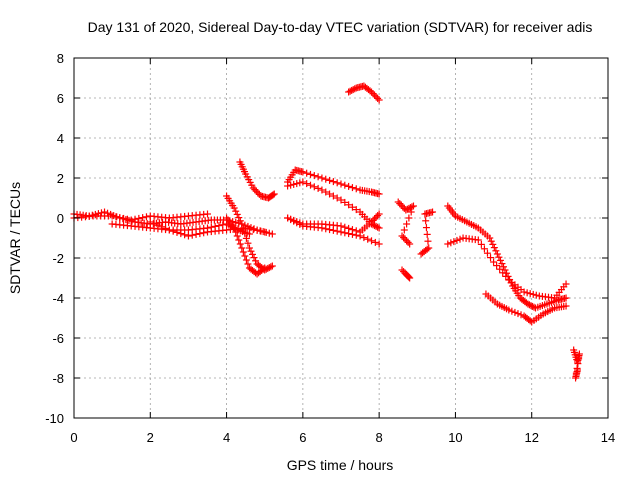 The width and height of the screenshot is (640, 480). Describe the element at coordinates (73, 437) in the screenshot. I see `x-tick-label: 0` at that location.